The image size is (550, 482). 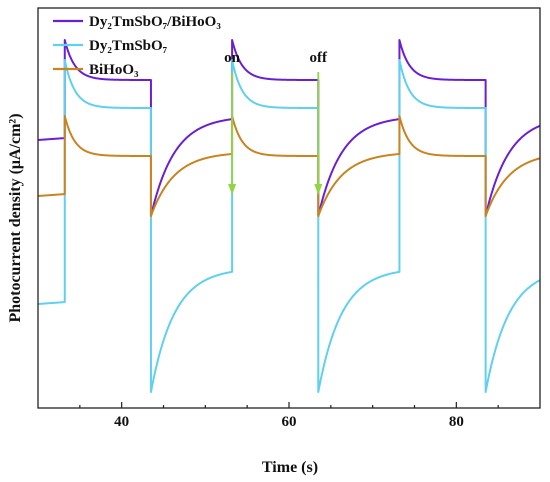 I want to click on x-axis-label: Time (s), so click(x=290, y=467).